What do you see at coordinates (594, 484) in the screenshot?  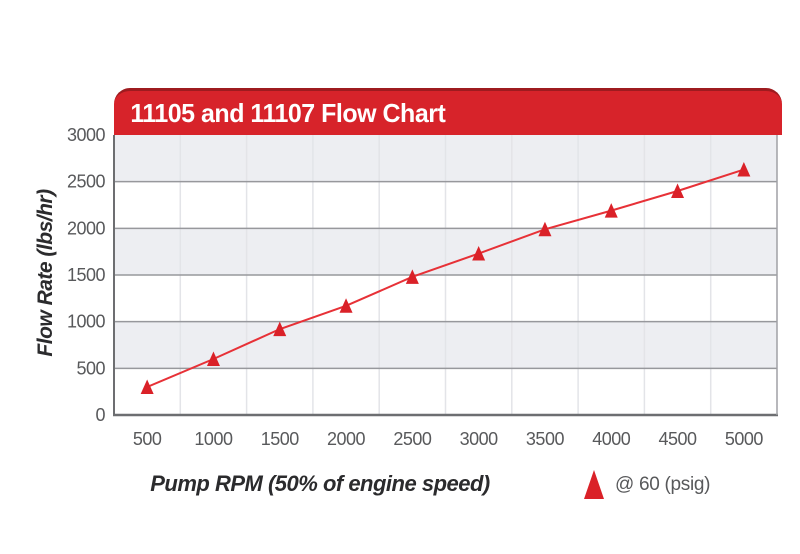 I see `triangle-marker-icon` at bounding box center [594, 484].